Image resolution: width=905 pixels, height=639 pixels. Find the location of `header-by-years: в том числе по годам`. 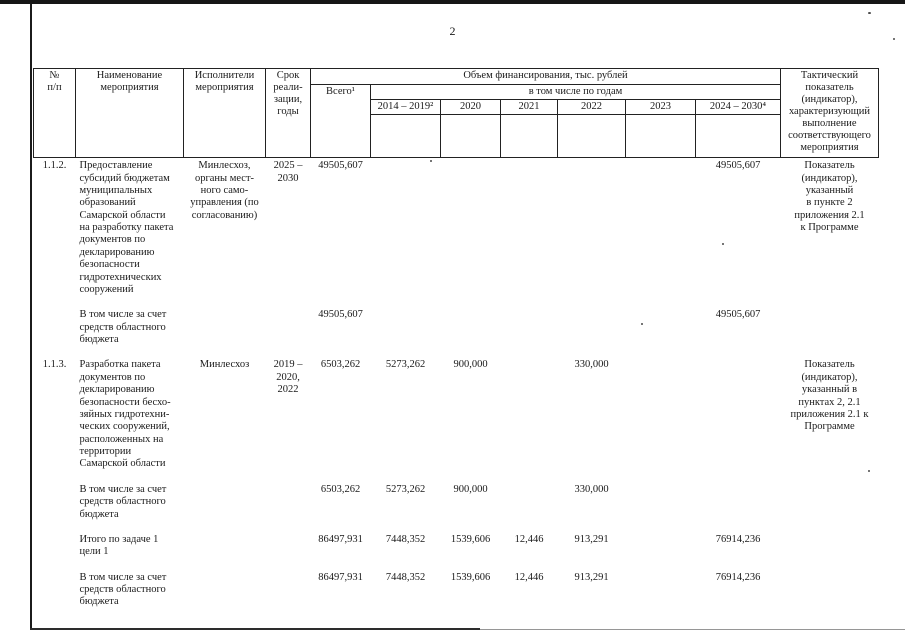

header-by-years: в том числе по годам is located at coordinates (575, 92).